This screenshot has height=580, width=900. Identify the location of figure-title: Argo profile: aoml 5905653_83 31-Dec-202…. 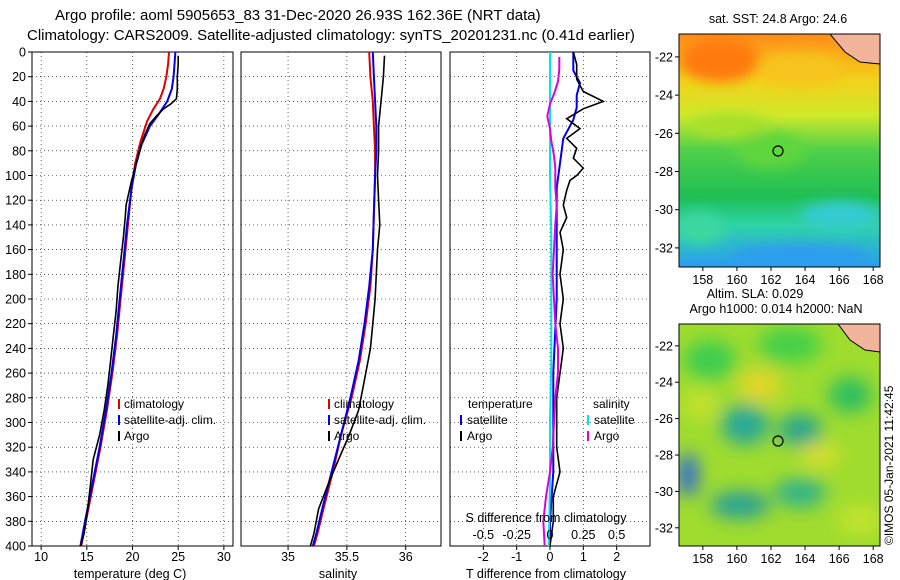
(298, 15).